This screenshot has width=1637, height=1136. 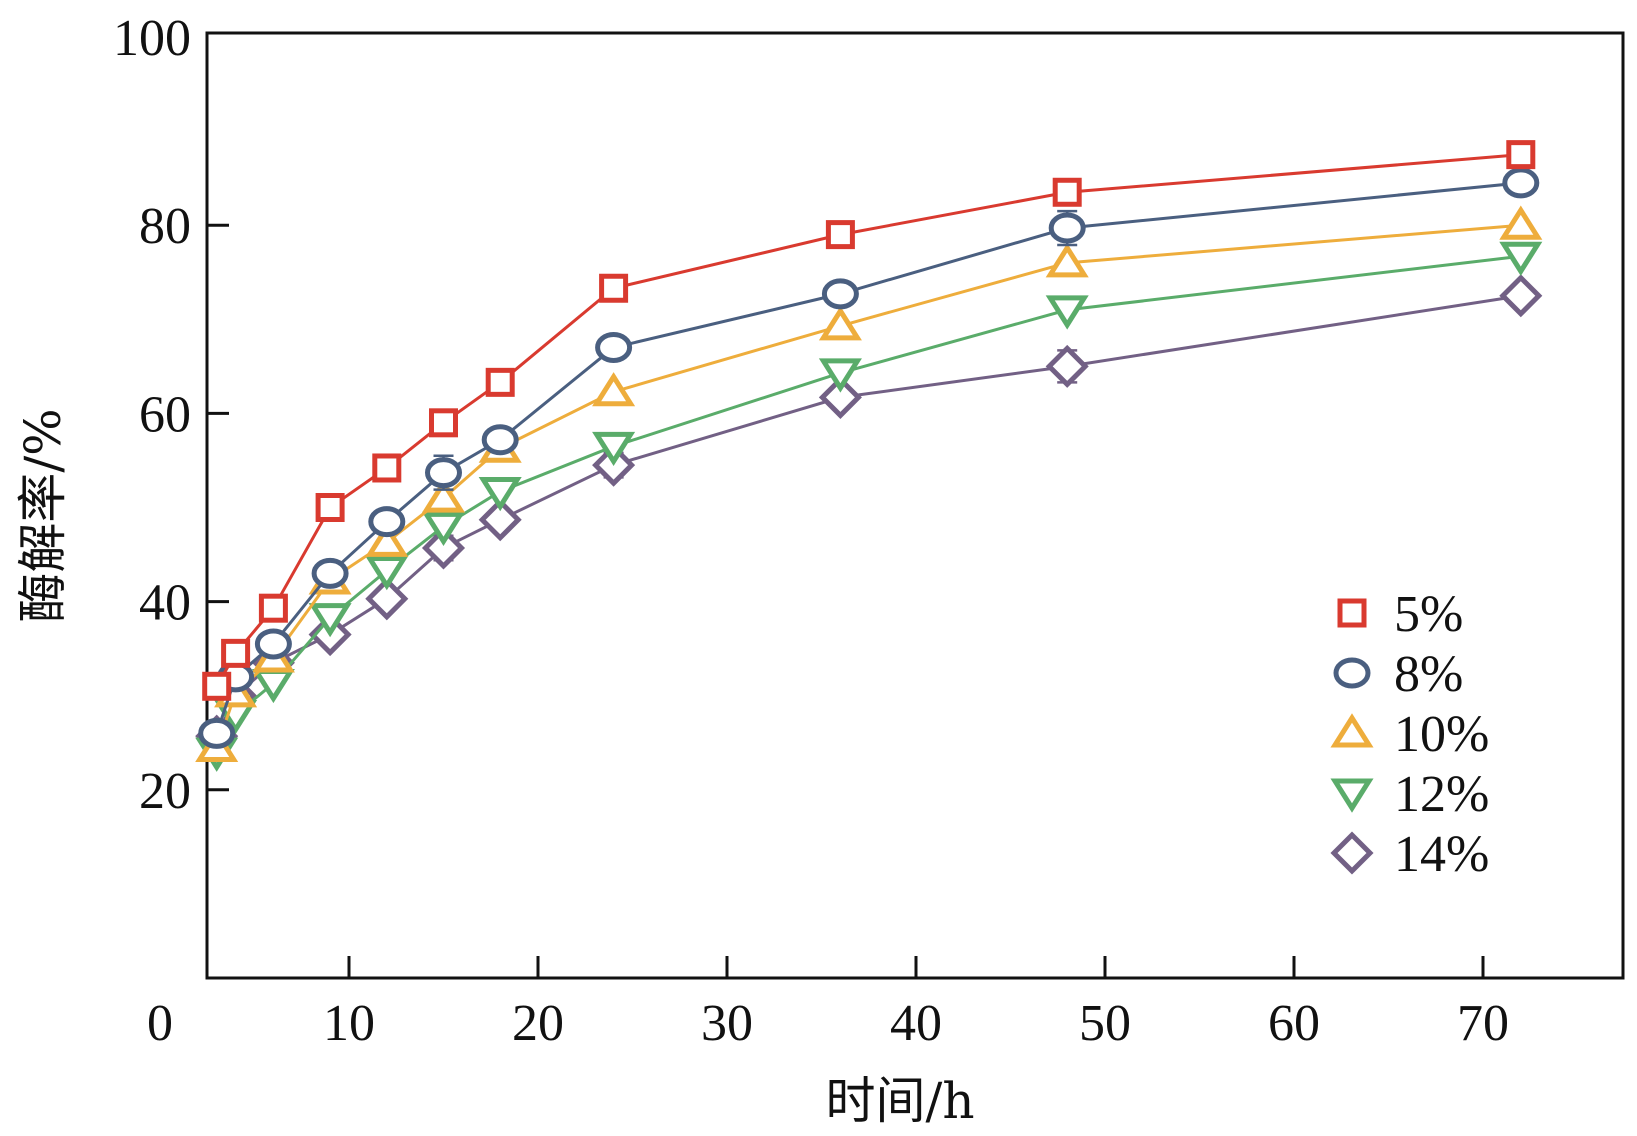 What do you see at coordinates (916, 1023) in the screenshot?
I see `x-tick-label: 40` at bounding box center [916, 1023].